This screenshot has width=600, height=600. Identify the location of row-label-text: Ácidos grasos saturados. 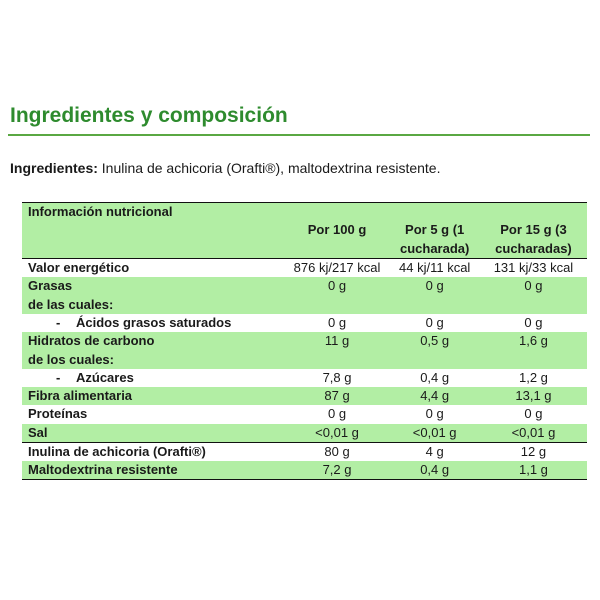
(154, 322).